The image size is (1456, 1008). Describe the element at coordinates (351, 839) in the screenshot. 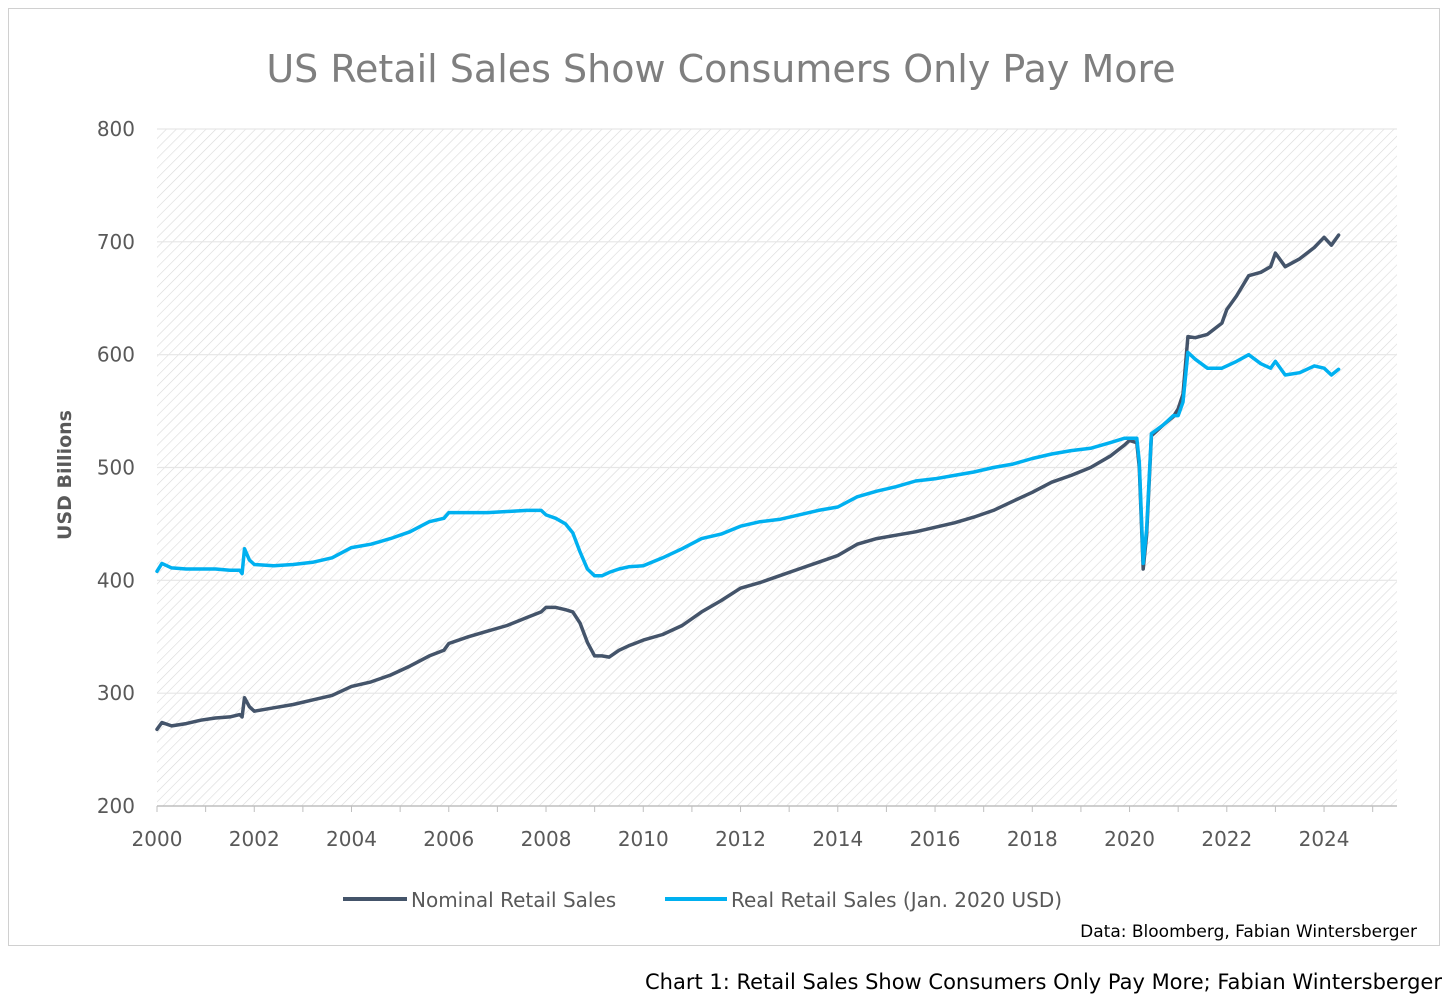

I see `x-tick-label: 2004` at that location.